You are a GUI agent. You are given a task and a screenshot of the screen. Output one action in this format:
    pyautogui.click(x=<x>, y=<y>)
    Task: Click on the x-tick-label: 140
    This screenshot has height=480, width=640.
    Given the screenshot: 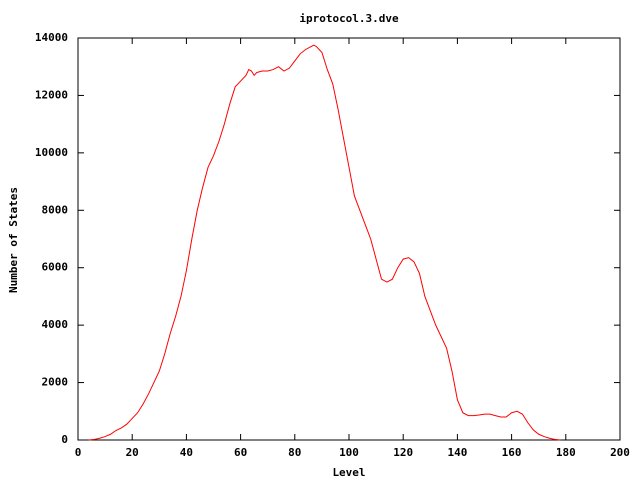 What is the action you would take?
    pyautogui.click(x=457, y=452)
    